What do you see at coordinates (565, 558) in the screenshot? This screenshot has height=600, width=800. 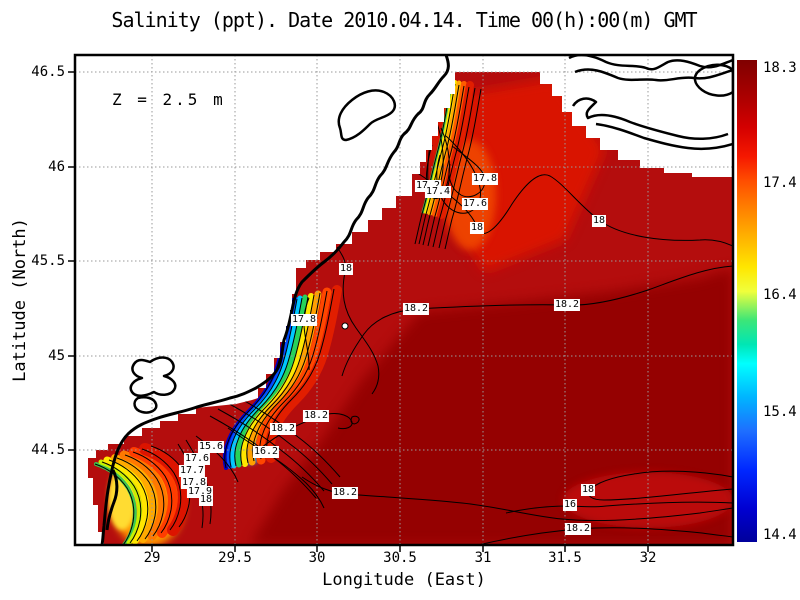 I see `x-tick-label: 31.5` at bounding box center [565, 558].